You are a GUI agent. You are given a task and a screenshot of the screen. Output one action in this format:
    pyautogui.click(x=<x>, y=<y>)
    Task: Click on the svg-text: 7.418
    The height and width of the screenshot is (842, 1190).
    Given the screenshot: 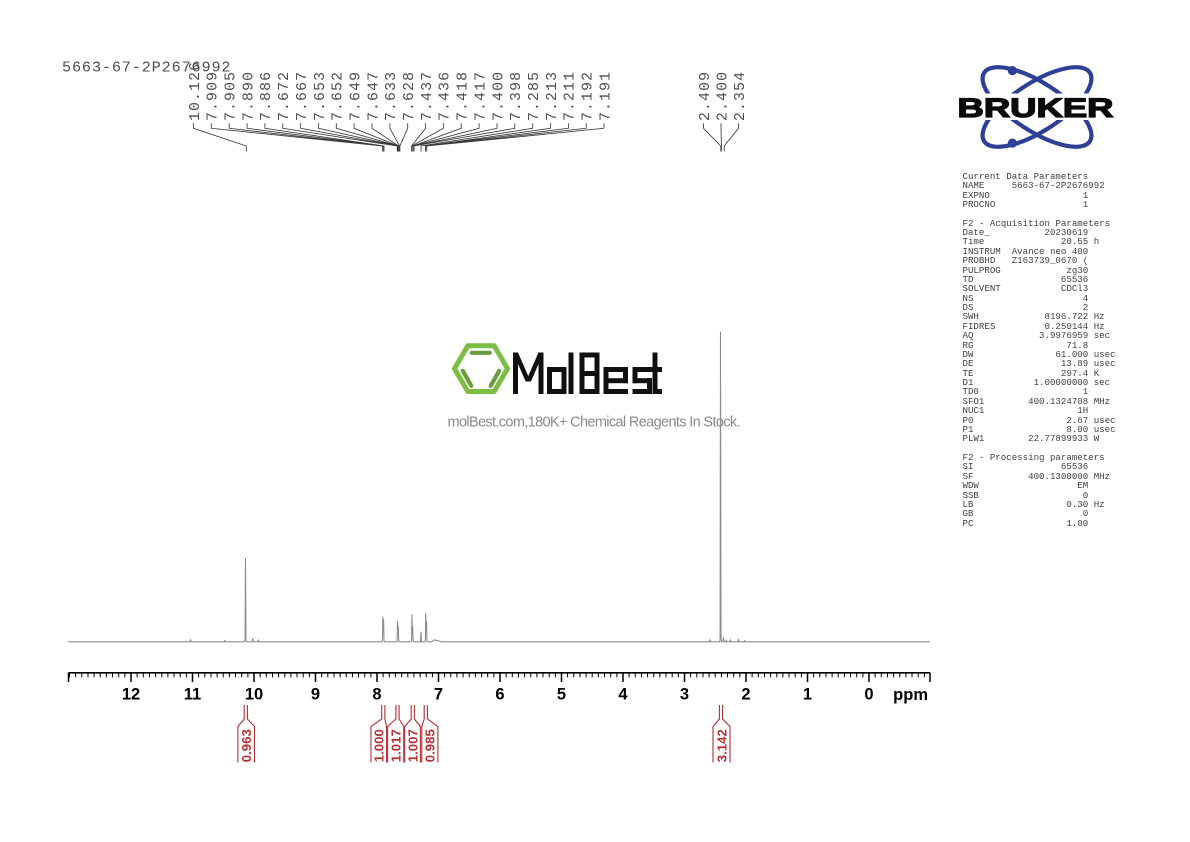 What is the action you would take?
    pyautogui.click(x=464, y=96)
    